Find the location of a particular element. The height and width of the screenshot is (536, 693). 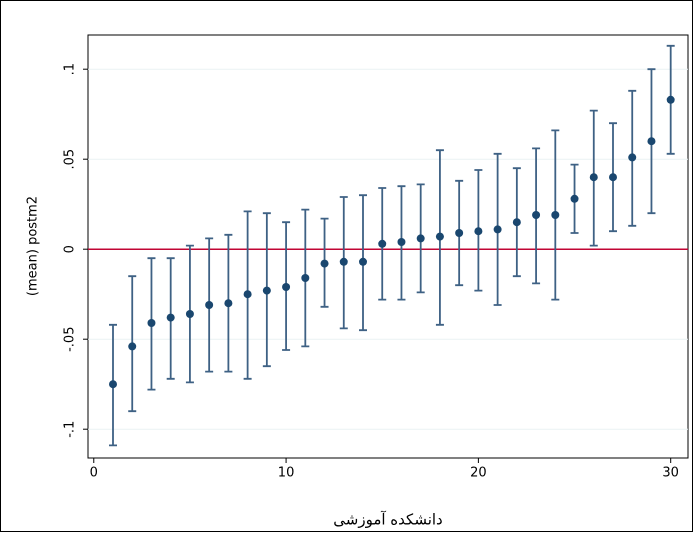

x-axis-title: دانشکده آموزشی is located at coordinates (387, 520).